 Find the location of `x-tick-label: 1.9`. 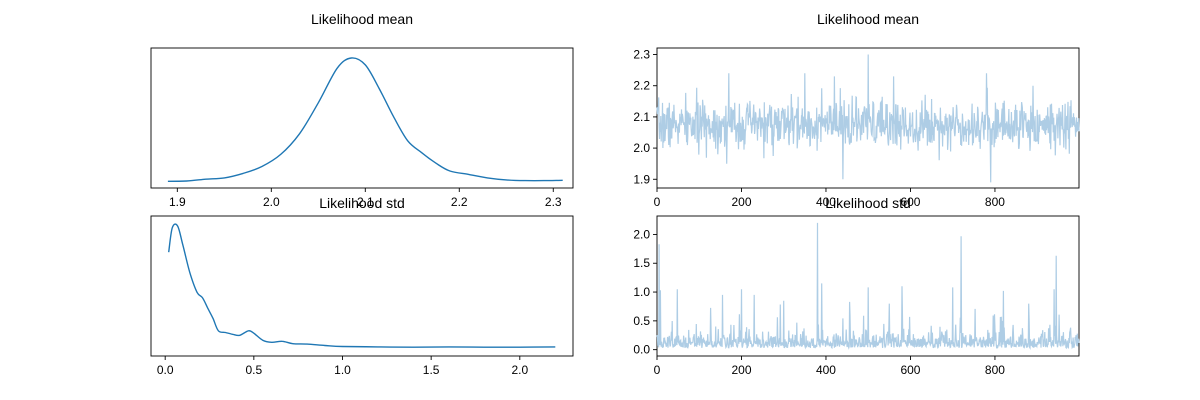

x-tick-label: 1.9 is located at coordinates (177, 202).